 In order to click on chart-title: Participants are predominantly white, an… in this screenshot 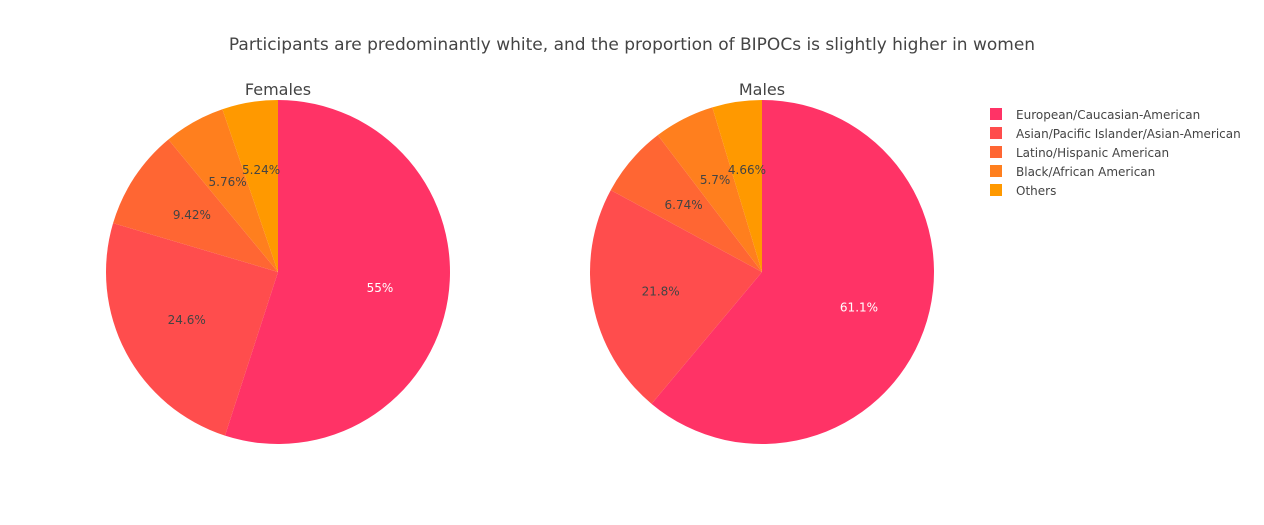, I will do `click(632, 45)`.